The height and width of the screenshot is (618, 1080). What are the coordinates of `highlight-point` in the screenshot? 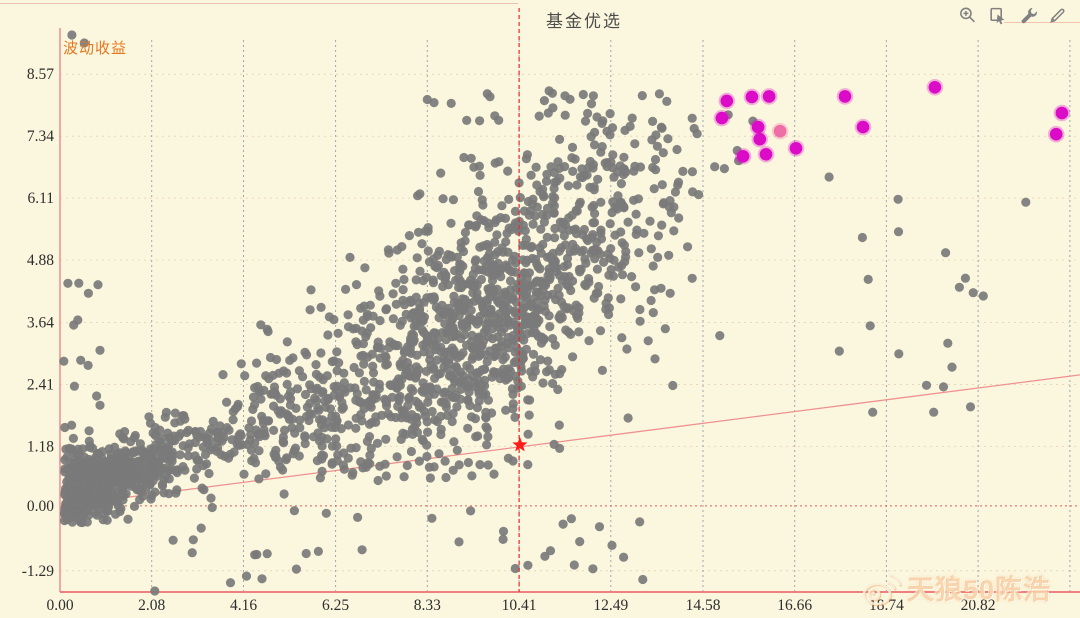 It's located at (727, 101).